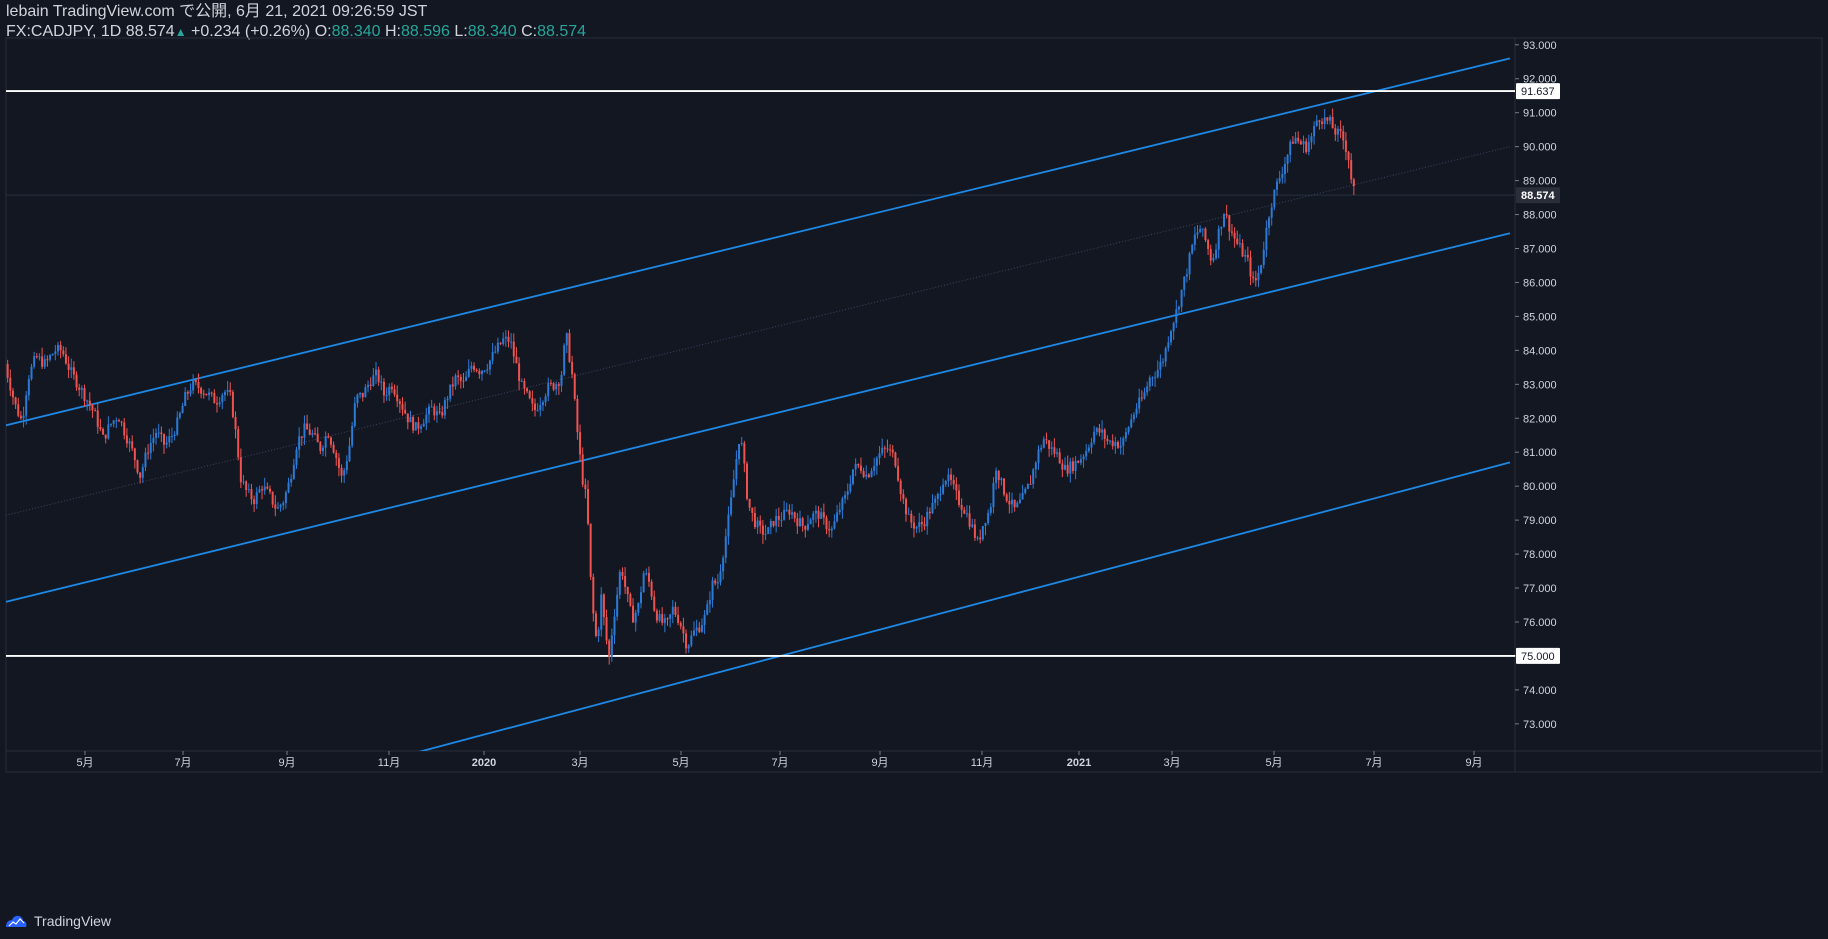  What do you see at coordinates (1540, 419) in the screenshot?
I see `y-tick-label: 82.000` at bounding box center [1540, 419].